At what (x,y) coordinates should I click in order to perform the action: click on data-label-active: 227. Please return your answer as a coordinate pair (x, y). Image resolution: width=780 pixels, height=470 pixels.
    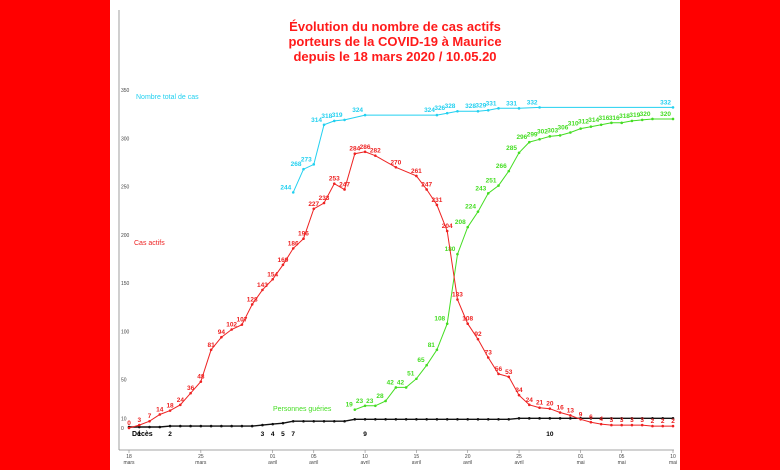
    Looking at the image, I should click on (313, 204).